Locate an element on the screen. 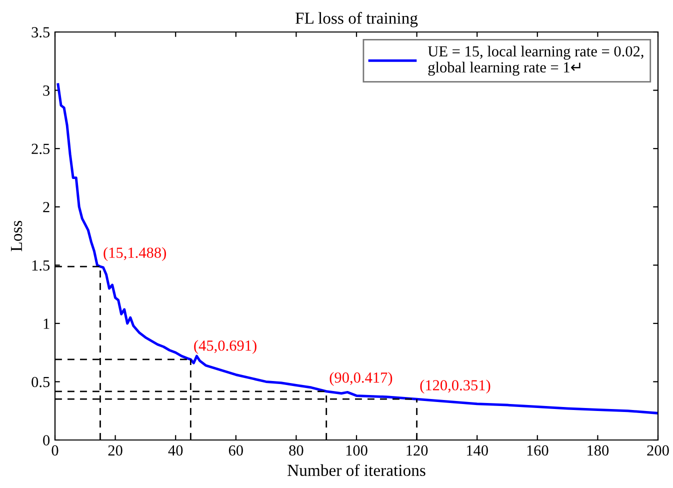  x-tick-label: 160 is located at coordinates (537, 450).